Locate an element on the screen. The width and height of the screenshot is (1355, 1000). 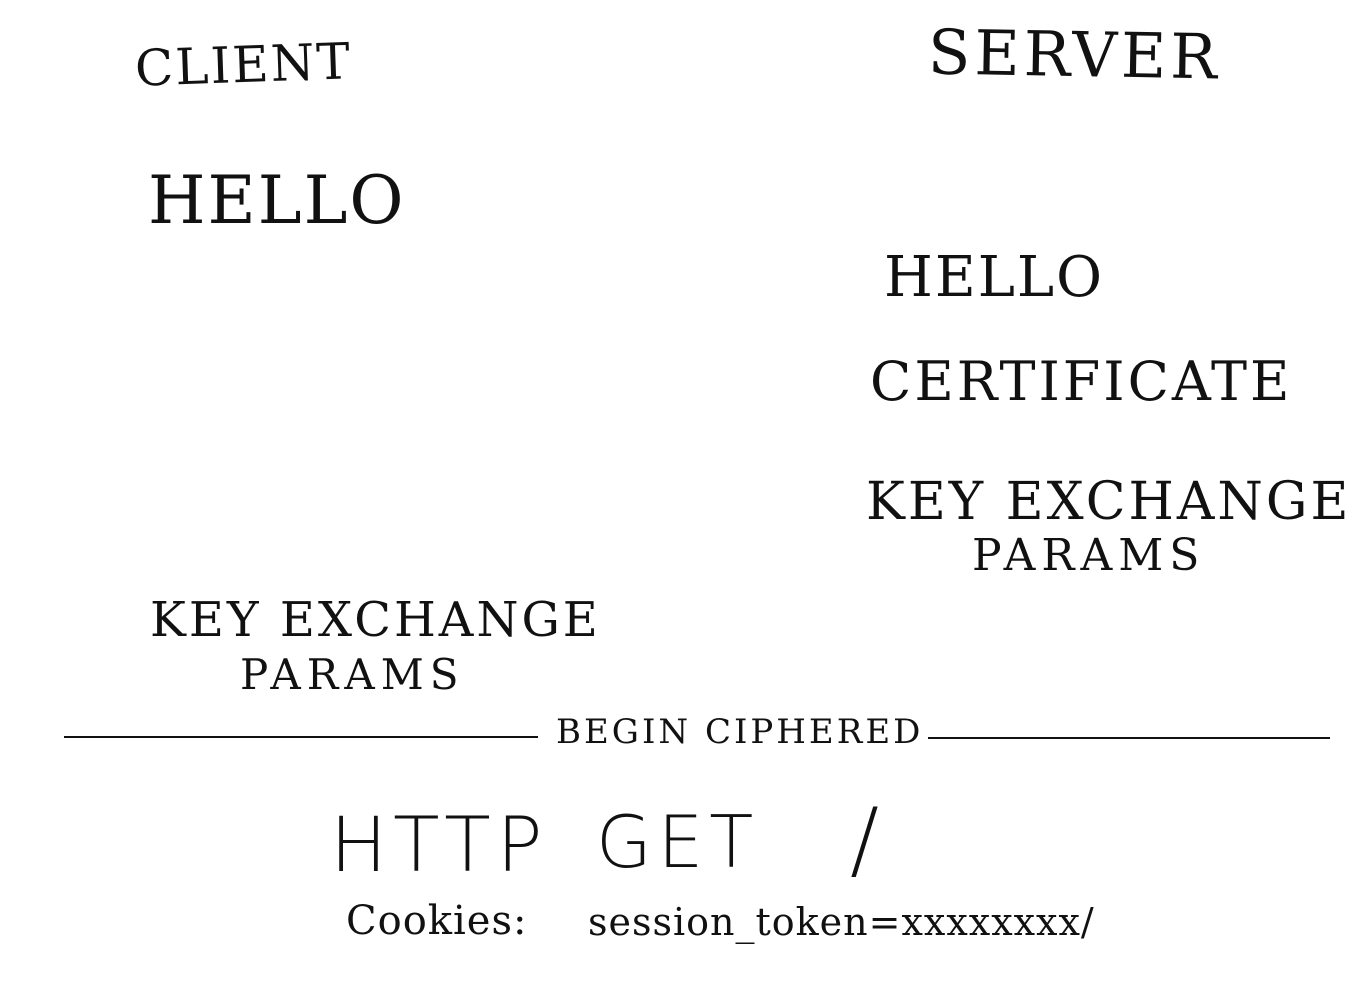
server-hello-message: HELLO is located at coordinates (994, 277).